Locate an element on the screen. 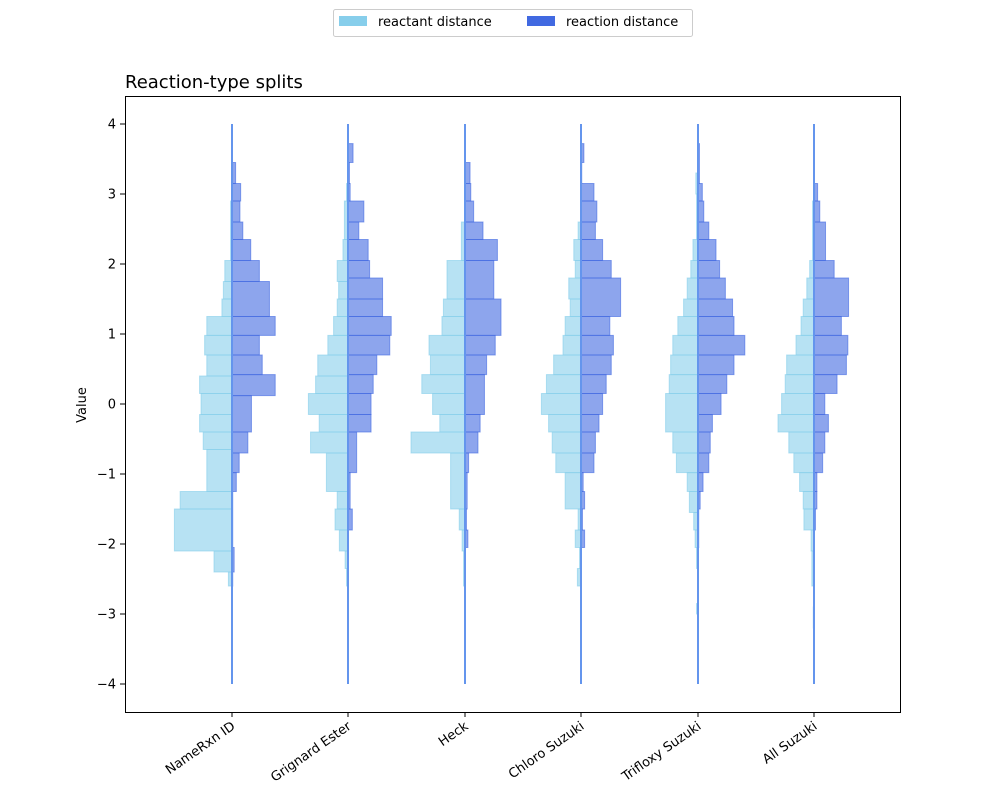  violin-heck is located at coordinates (456, 404).